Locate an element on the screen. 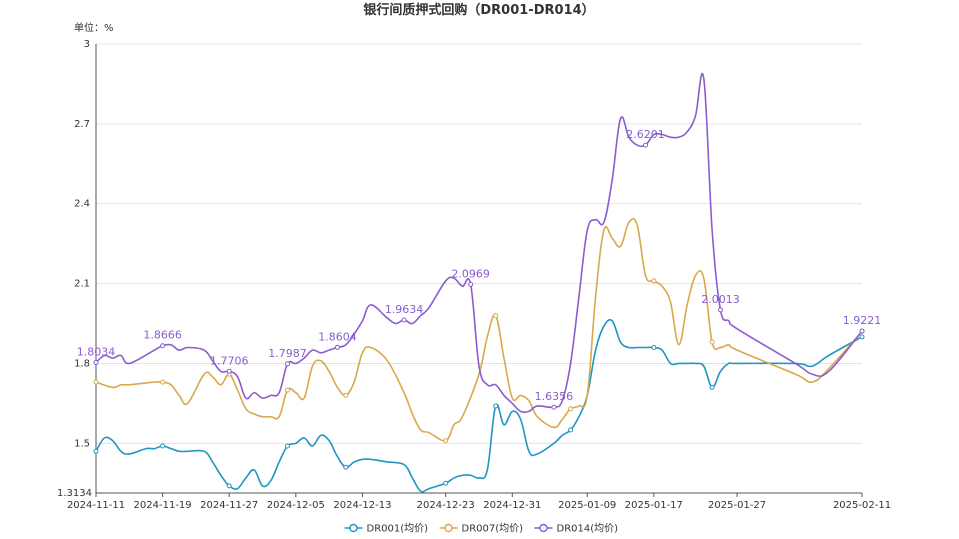 Image resolution: width=959 pixels, height=539 pixels. legend: DR001(均价) DR007(均价) DR014(均价) is located at coordinates (481, 529).